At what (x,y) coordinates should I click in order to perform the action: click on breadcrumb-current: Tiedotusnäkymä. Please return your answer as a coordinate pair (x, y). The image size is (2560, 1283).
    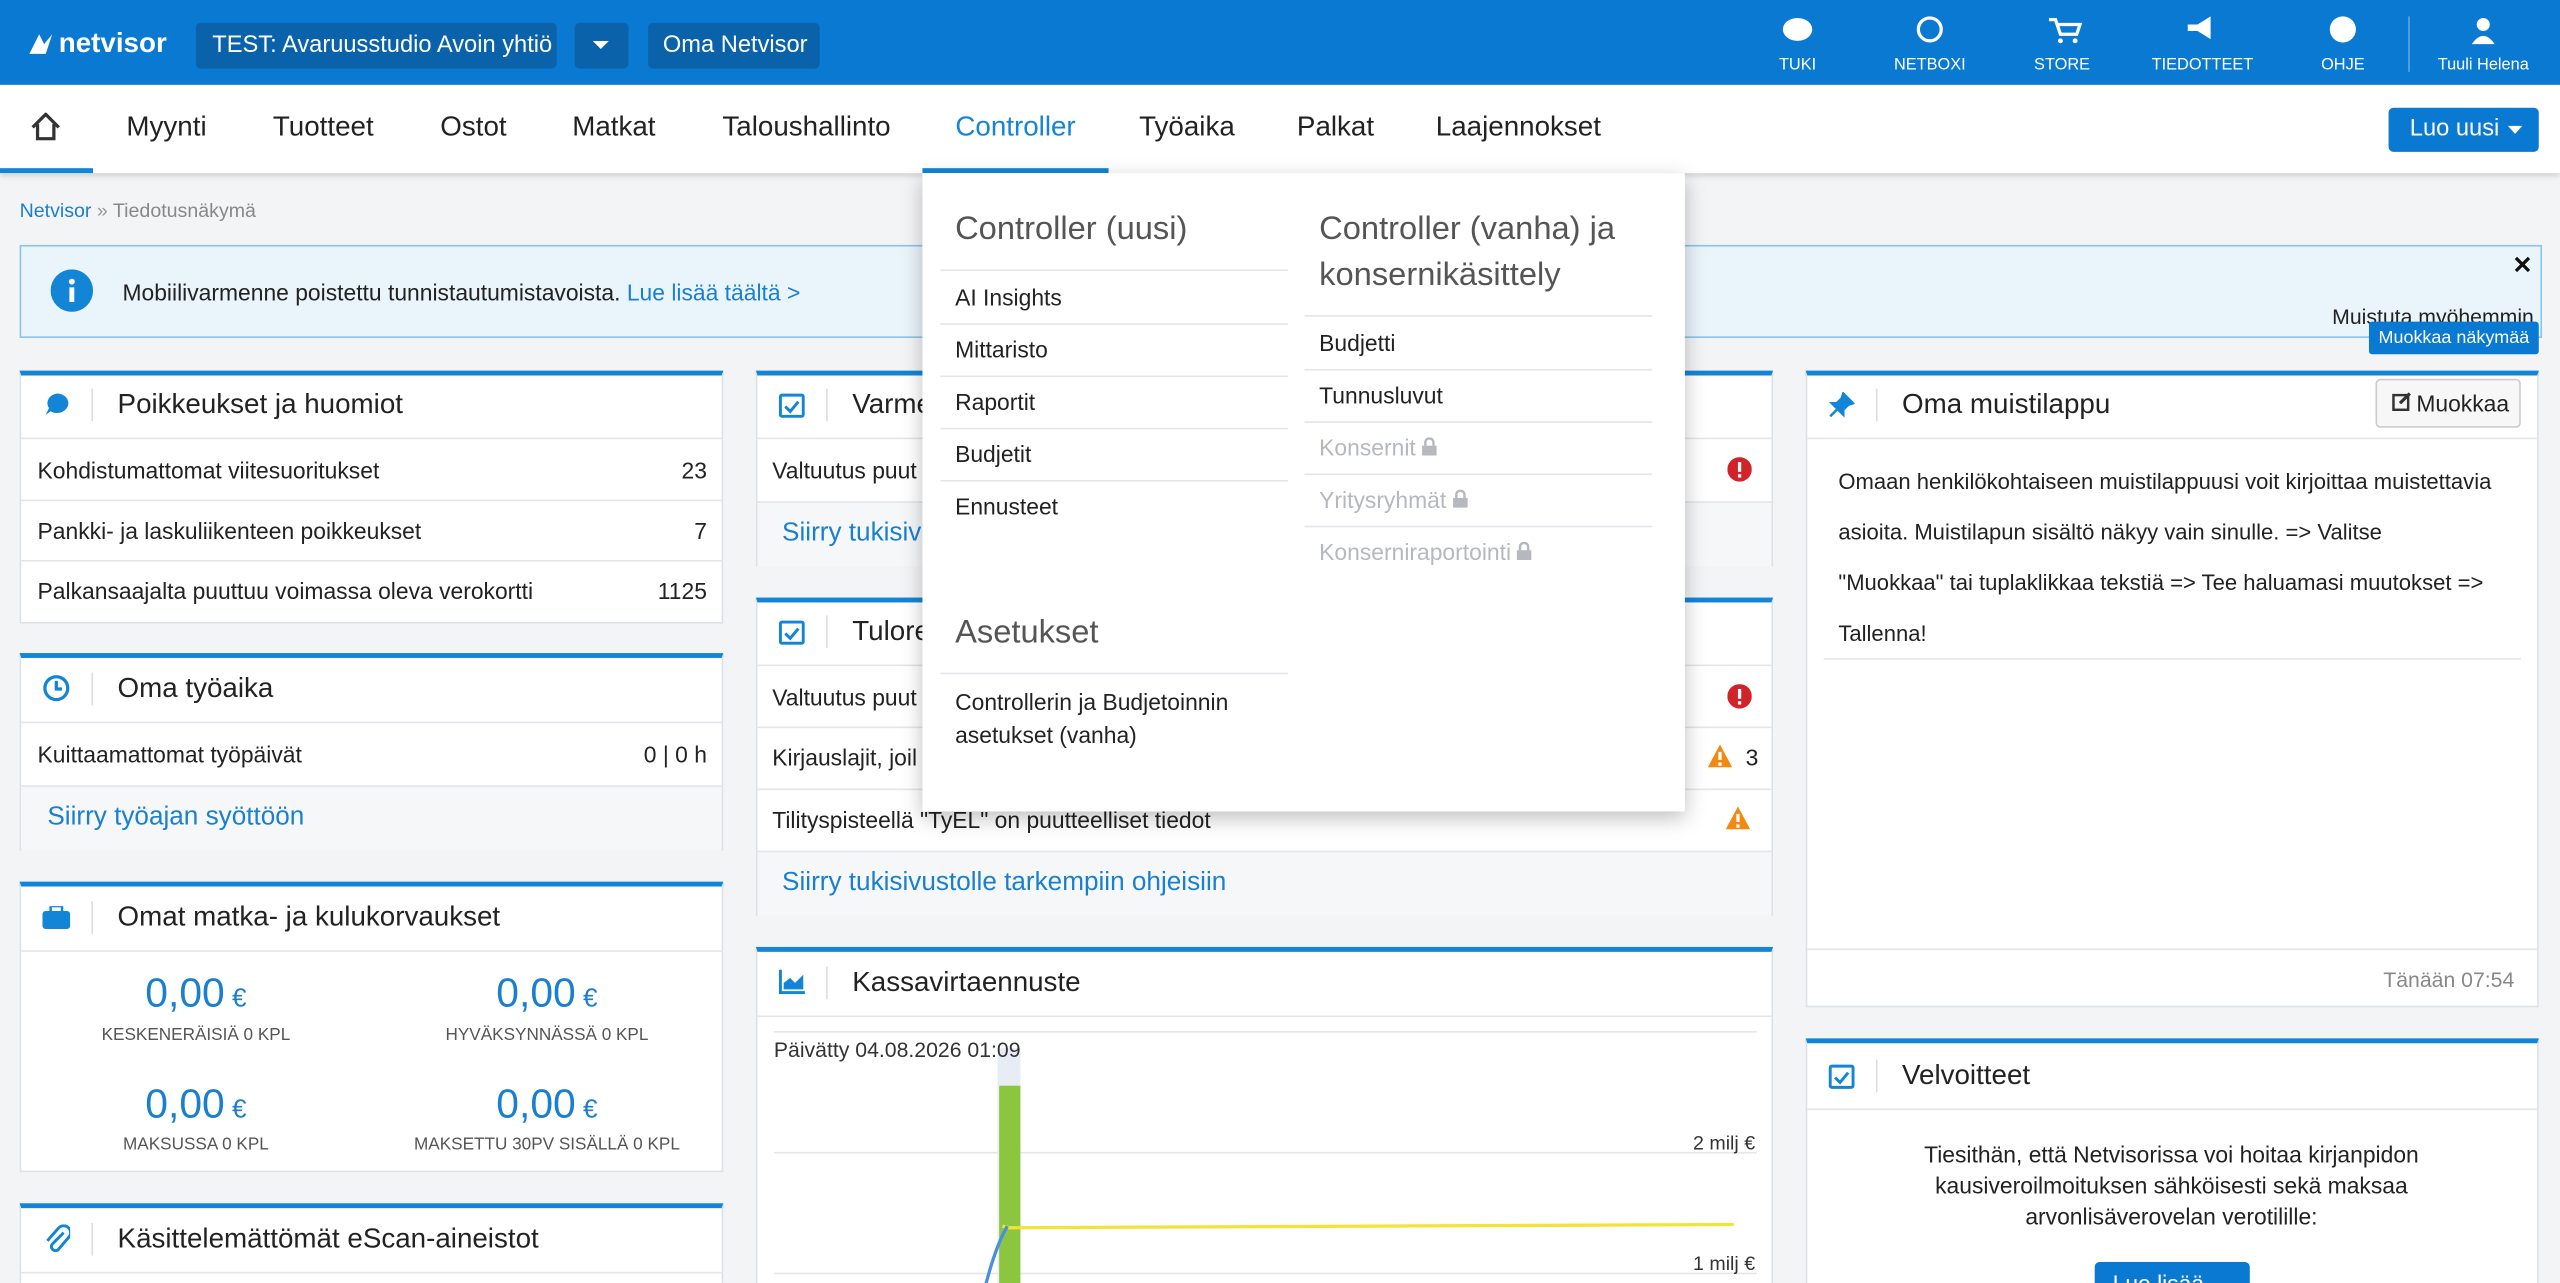
    Looking at the image, I should click on (184, 211).